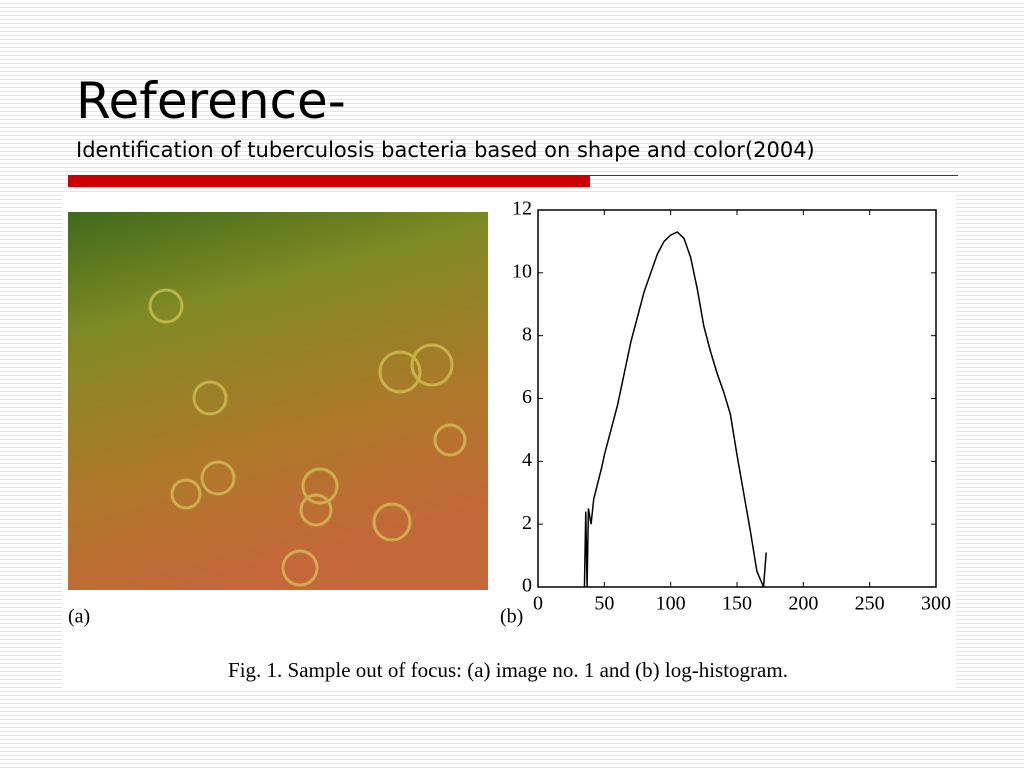 The image size is (1024, 768). I want to click on accent-line, so click(774, 175).